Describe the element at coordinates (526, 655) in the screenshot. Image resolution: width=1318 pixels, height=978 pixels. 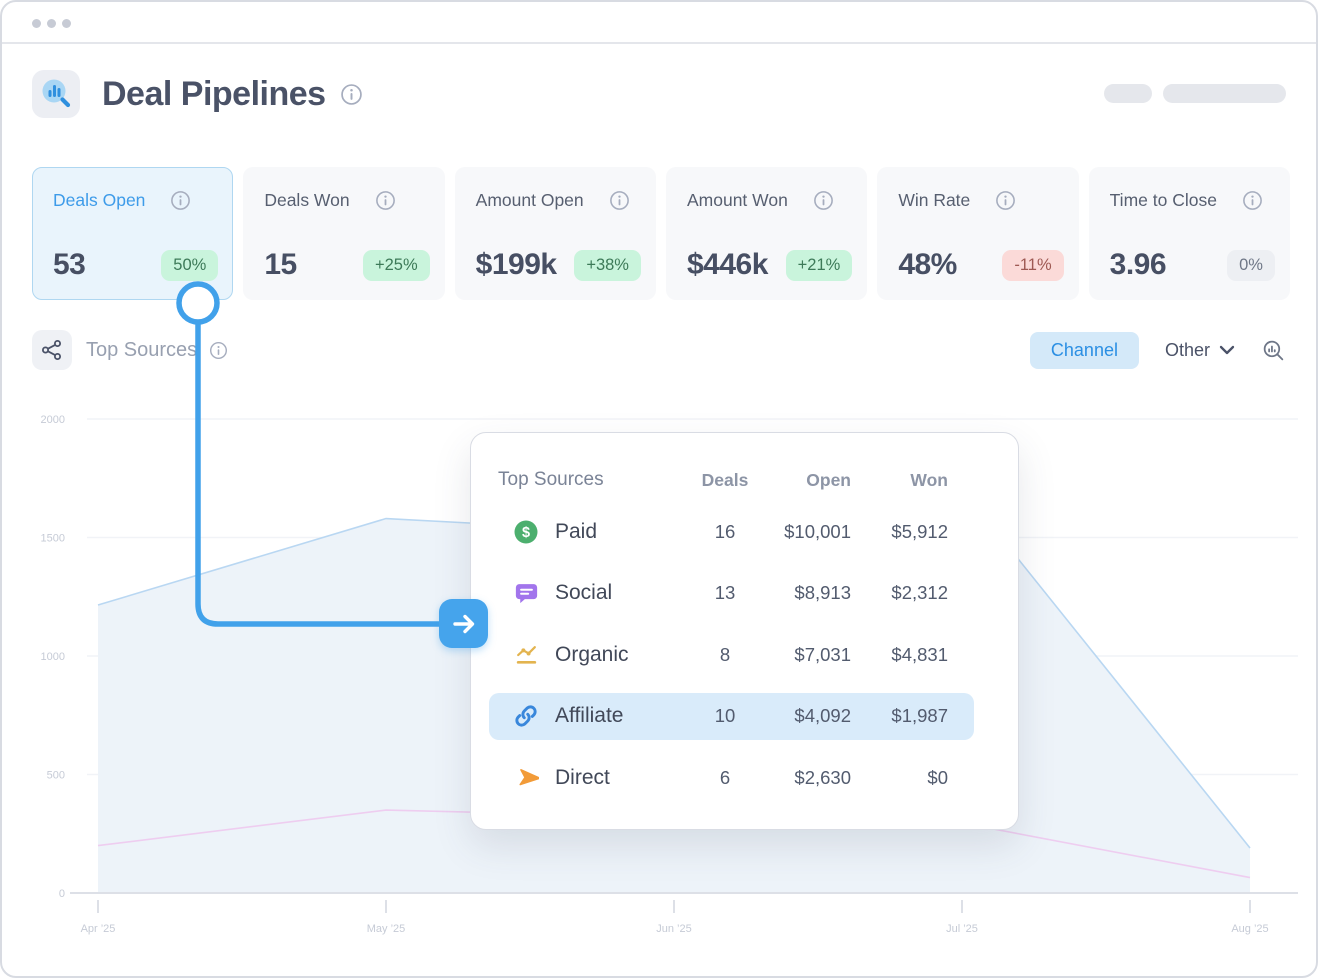
I see `trend-icon` at that location.